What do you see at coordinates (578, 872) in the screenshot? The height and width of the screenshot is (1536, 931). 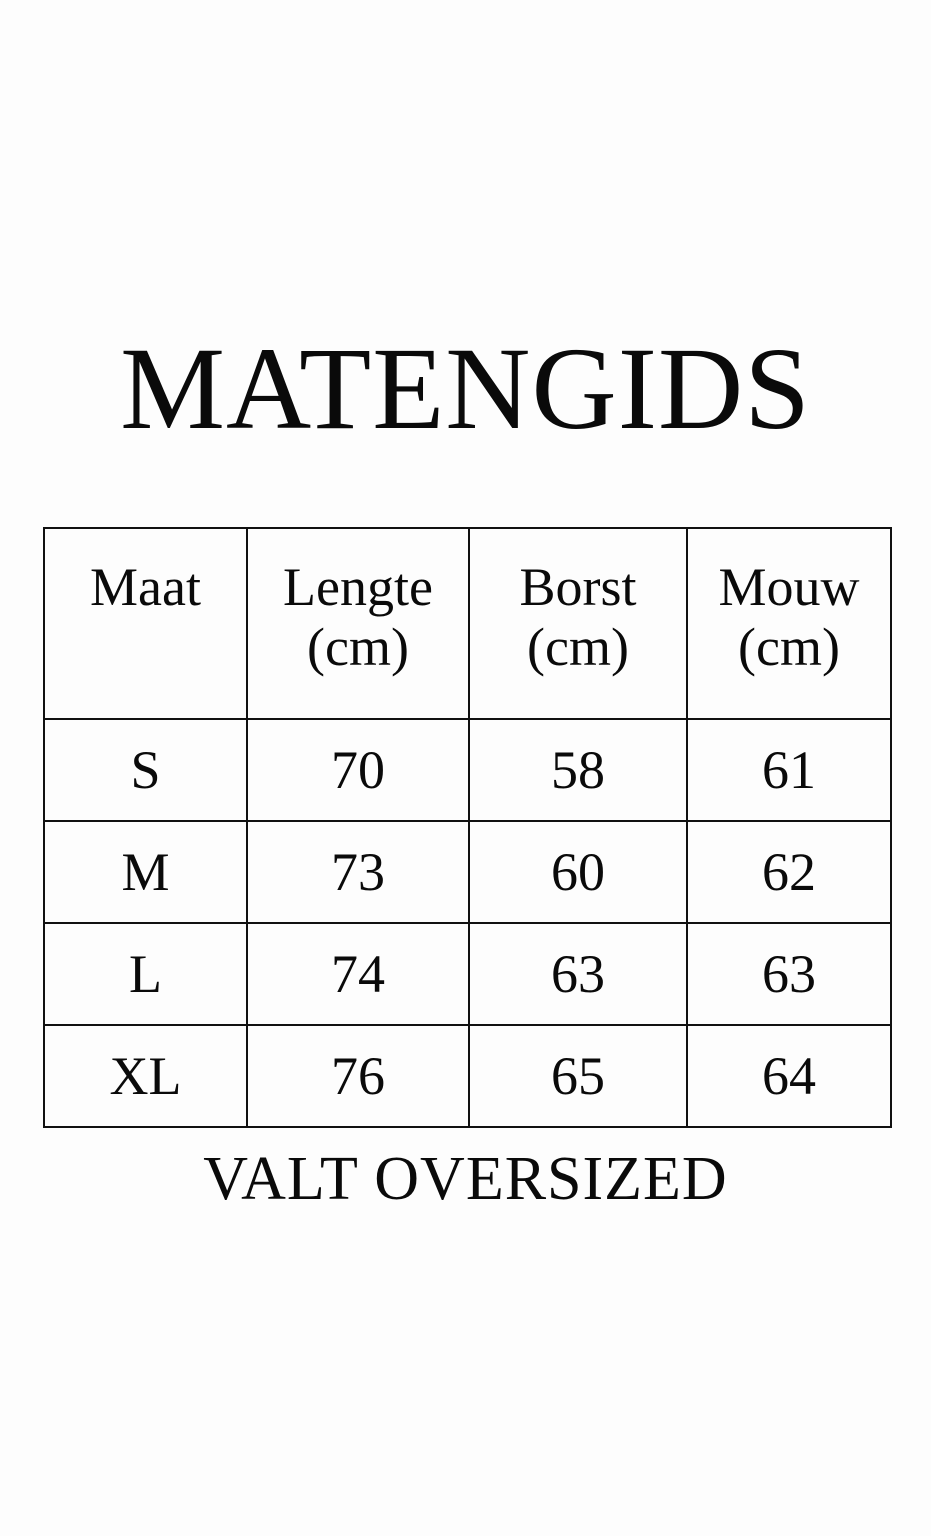 I see `cell-borst: 60` at bounding box center [578, 872].